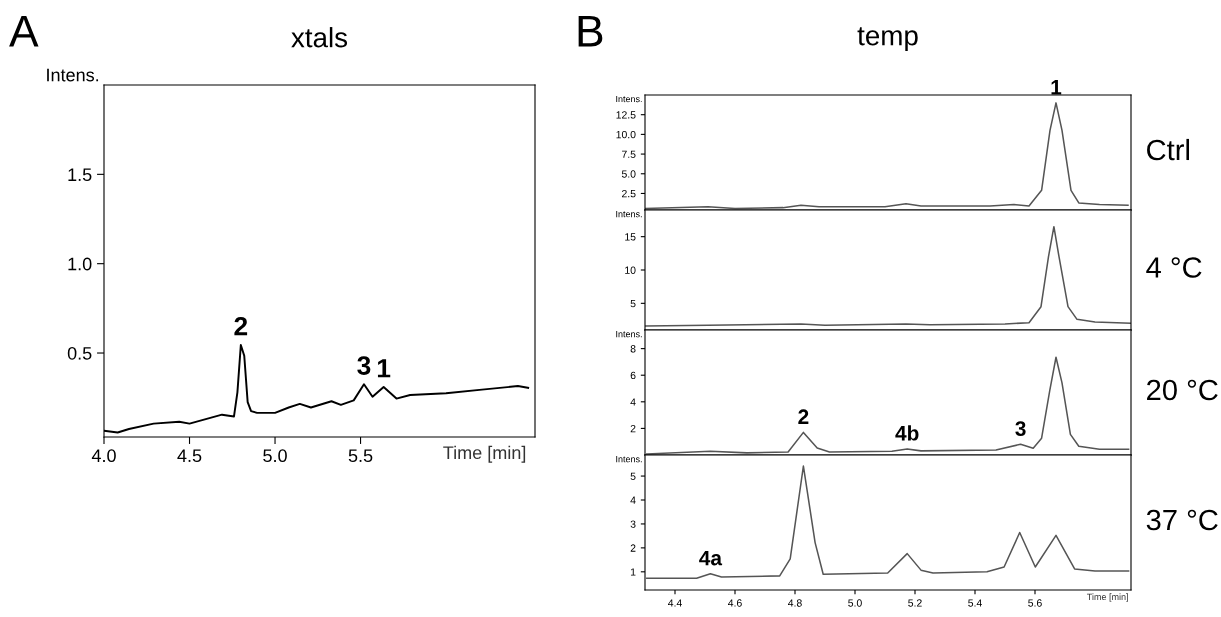  I want to click on y-tick-label: 12.5, so click(626, 115).